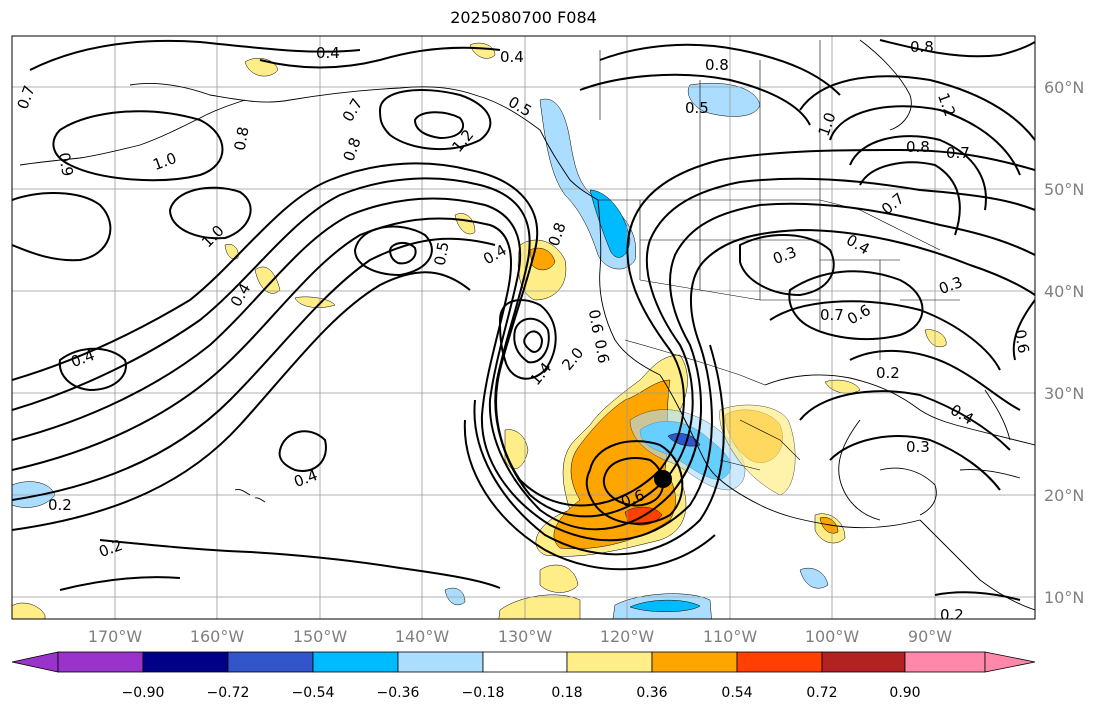 Image resolution: width=1105 pixels, height=712 pixels. Describe the element at coordinates (92, 369) in the screenshot. I see `pacific-contour-w` at that location.